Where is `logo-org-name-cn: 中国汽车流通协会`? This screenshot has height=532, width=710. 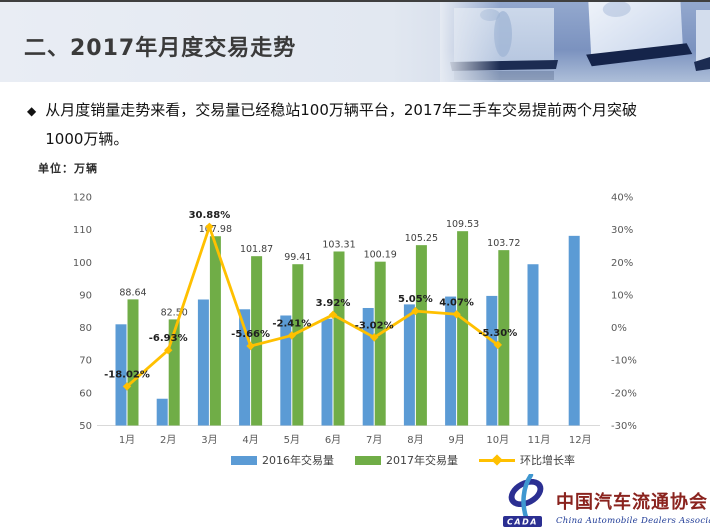
logo-org-name-cn: 中国汽车流通协会 is located at coordinates (632, 502).